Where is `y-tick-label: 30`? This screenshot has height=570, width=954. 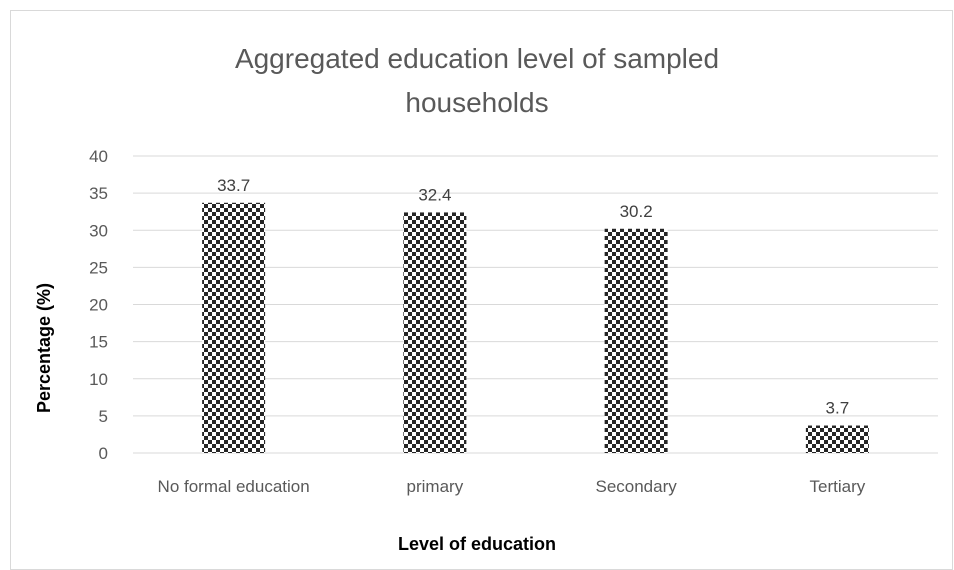
y-tick-label: 30 is located at coordinates (98, 230).